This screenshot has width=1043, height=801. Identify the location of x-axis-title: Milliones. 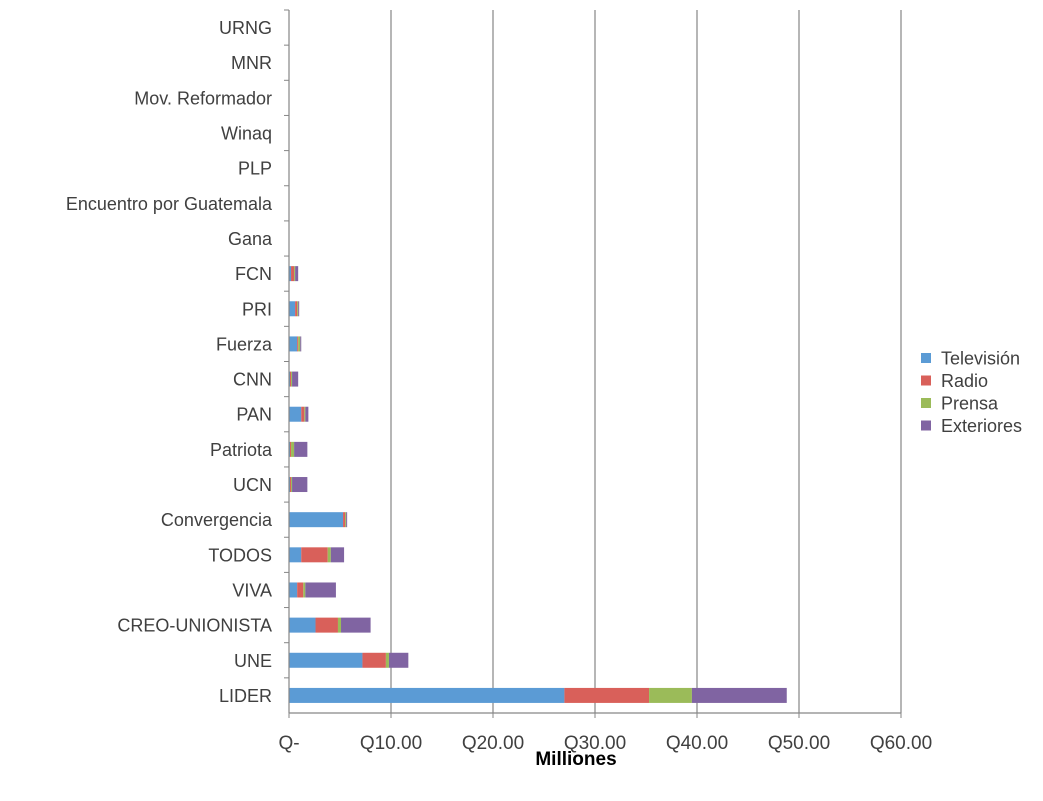
(575, 759).